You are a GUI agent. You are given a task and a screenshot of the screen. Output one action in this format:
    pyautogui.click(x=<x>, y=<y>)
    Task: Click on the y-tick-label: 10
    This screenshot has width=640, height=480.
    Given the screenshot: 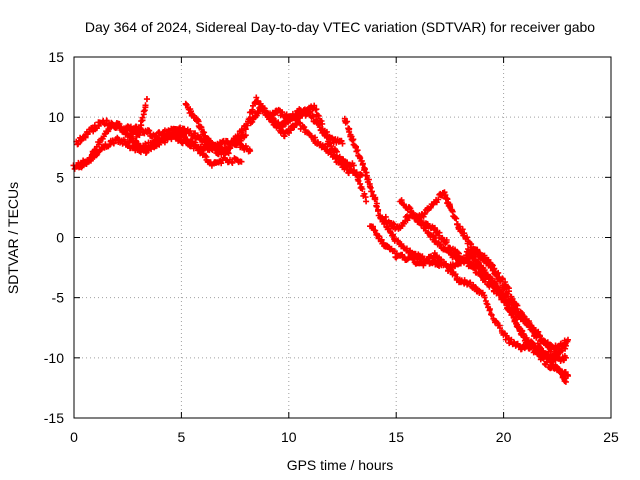 What is the action you would take?
    pyautogui.click(x=56, y=117)
    